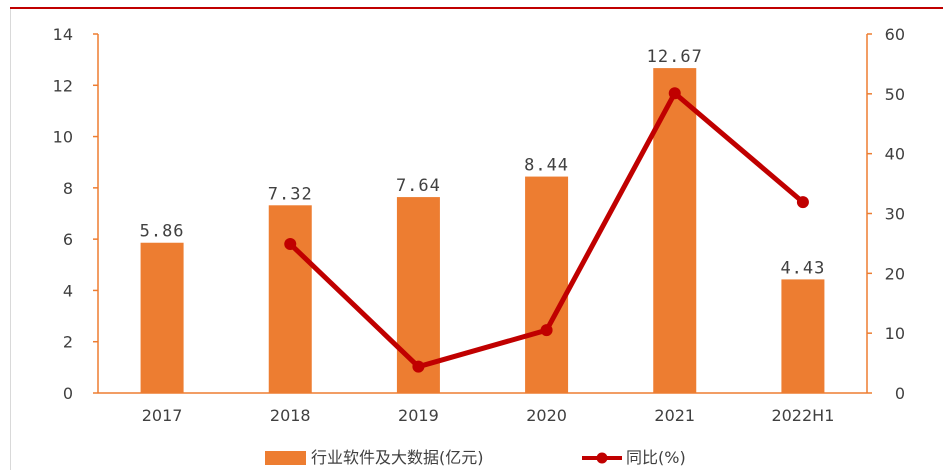 This screenshot has width=943, height=474. I want to click on right-tick-label: 40, so click(895, 154).